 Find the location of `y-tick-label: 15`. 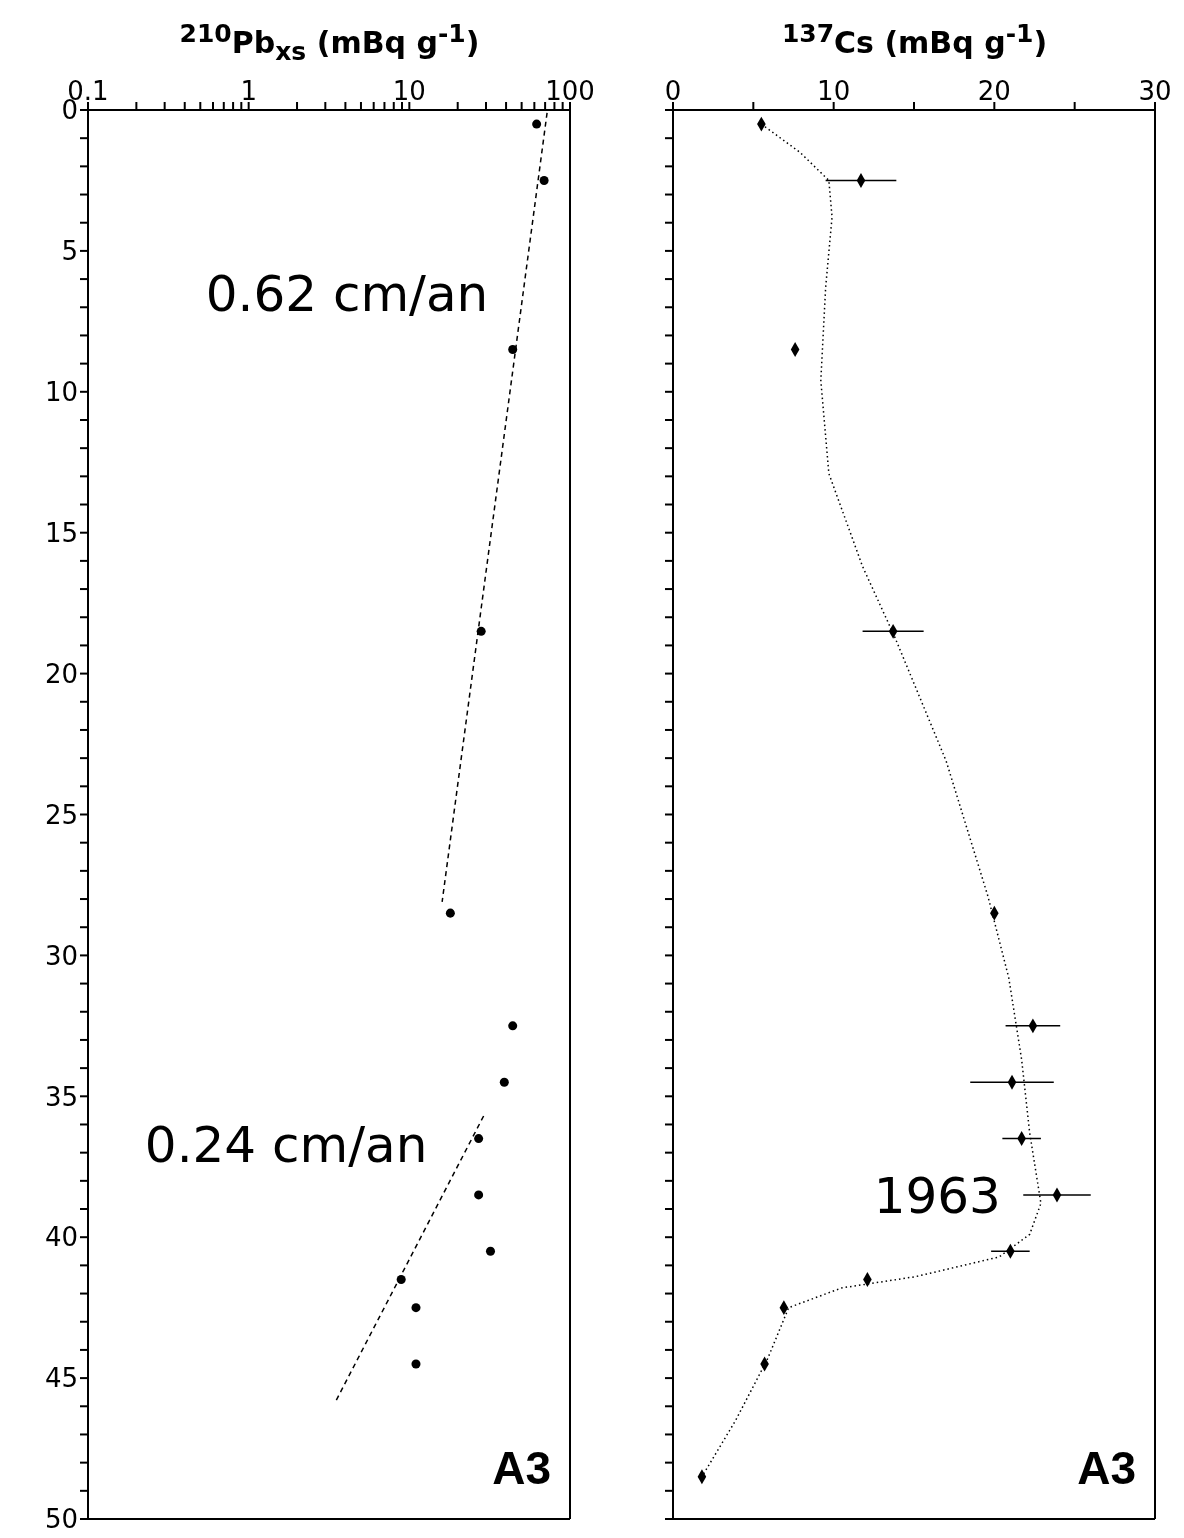

y-tick-label: 15 is located at coordinates (61, 532).